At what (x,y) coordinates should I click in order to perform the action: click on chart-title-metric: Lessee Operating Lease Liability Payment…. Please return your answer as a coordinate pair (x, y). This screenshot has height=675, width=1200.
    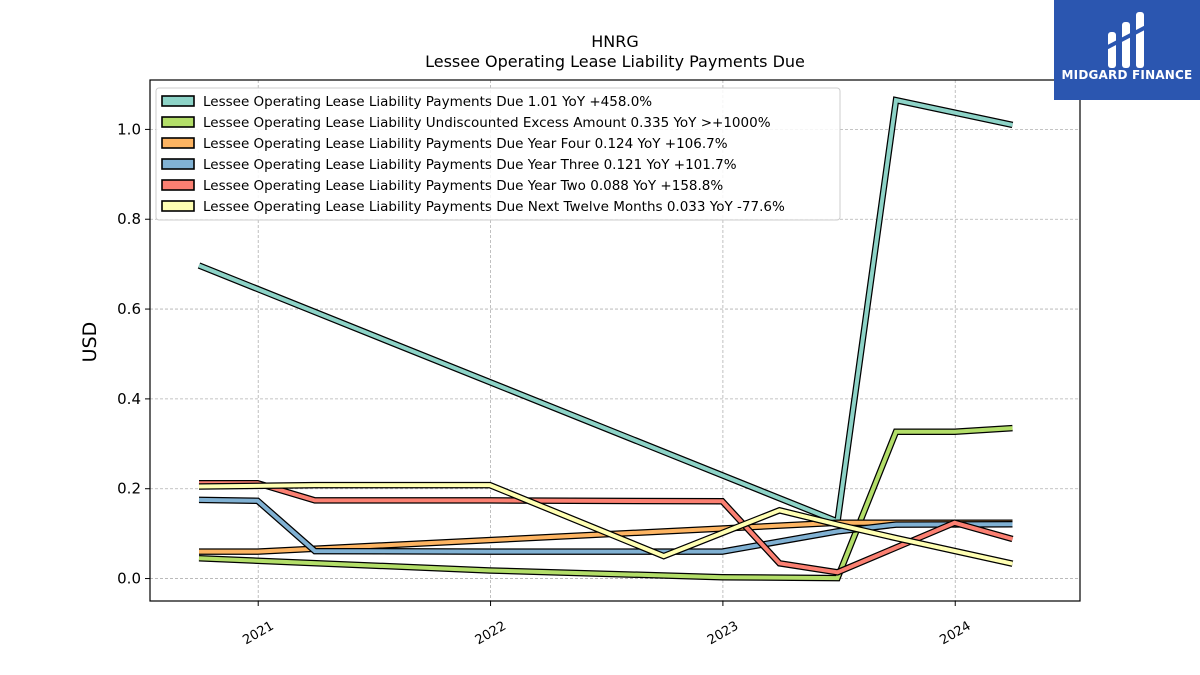
    Looking at the image, I should click on (615, 61).